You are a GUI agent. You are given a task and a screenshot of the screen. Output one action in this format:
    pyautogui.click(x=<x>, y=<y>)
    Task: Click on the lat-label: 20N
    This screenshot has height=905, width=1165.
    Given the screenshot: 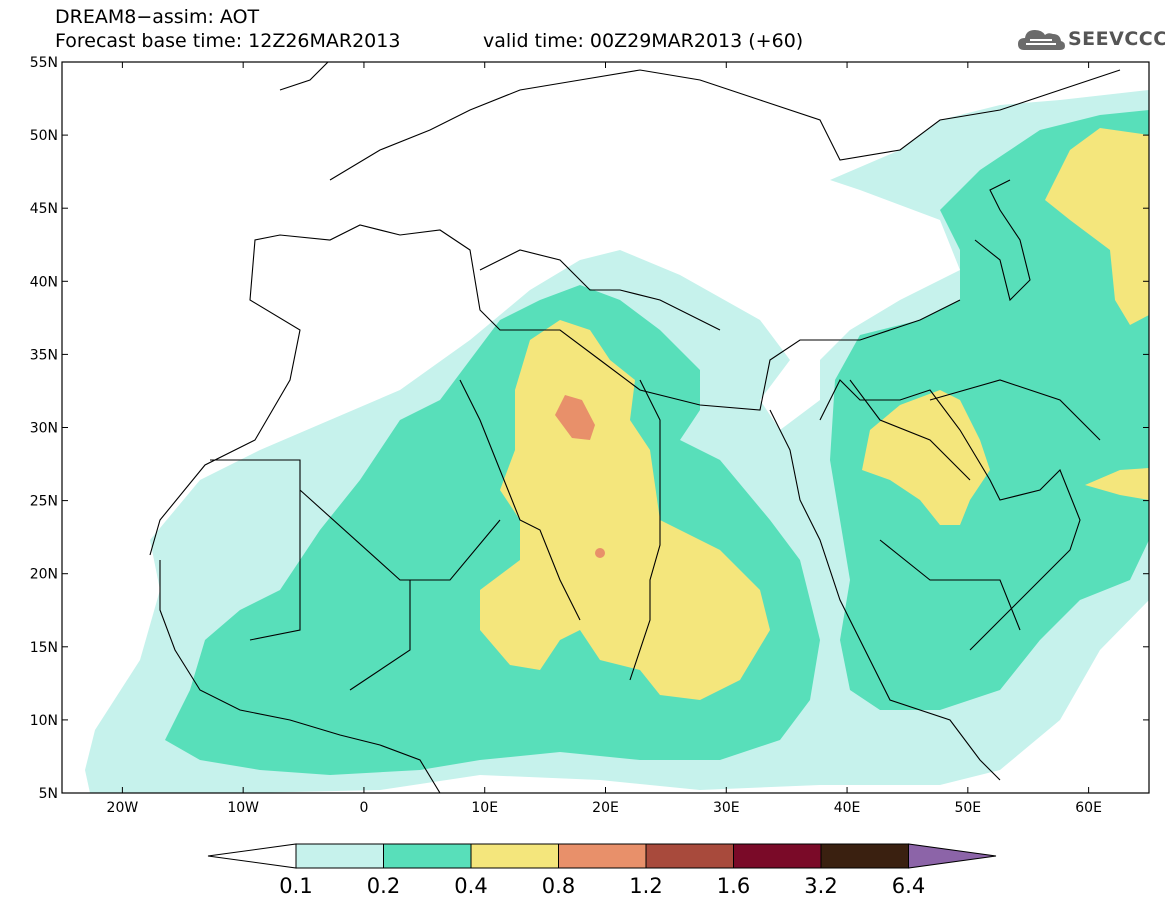 What is the action you would take?
    pyautogui.click(x=44, y=575)
    